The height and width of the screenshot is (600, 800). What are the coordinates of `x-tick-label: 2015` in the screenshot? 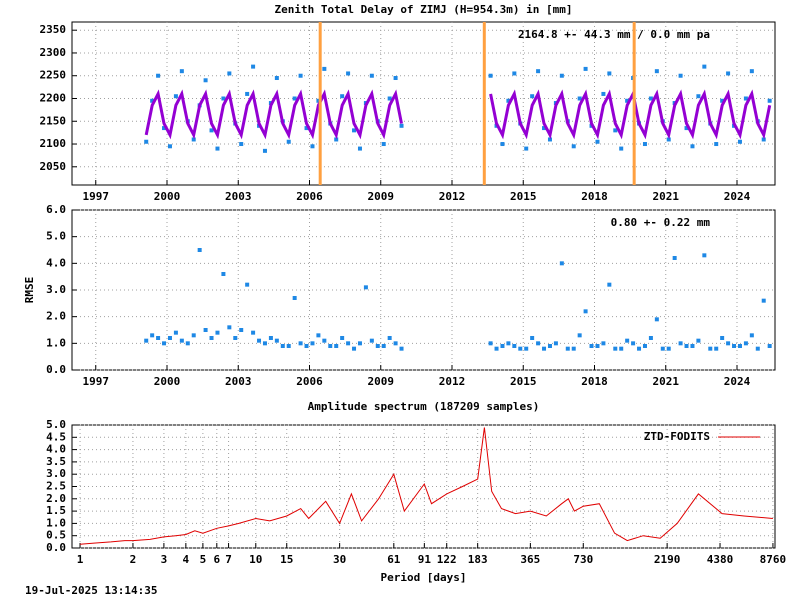 It's located at (523, 381).